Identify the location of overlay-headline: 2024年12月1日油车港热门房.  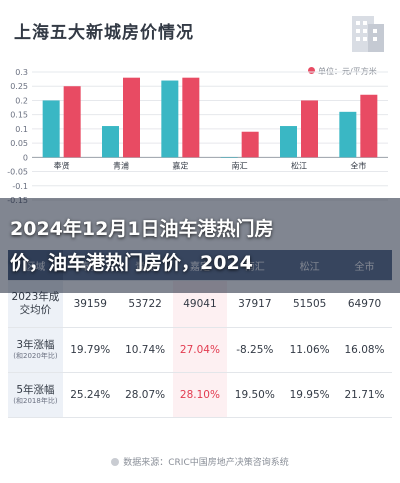
(142, 229).